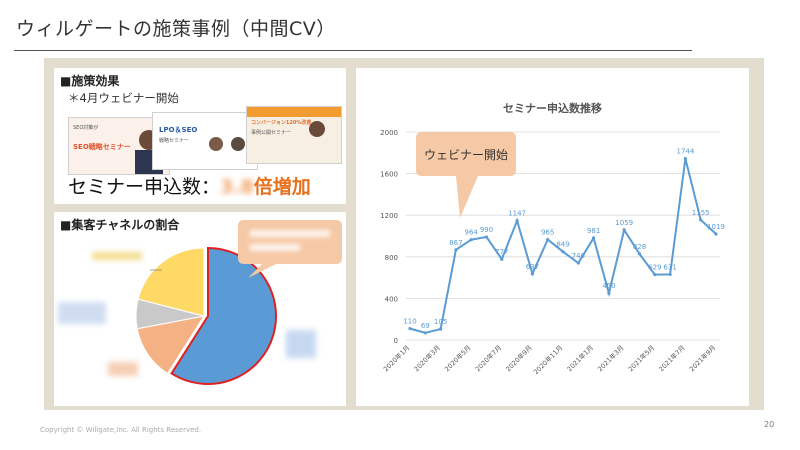 The width and height of the screenshot is (800, 450). What do you see at coordinates (353, 50) in the screenshot?
I see `title-divider` at bounding box center [353, 50].